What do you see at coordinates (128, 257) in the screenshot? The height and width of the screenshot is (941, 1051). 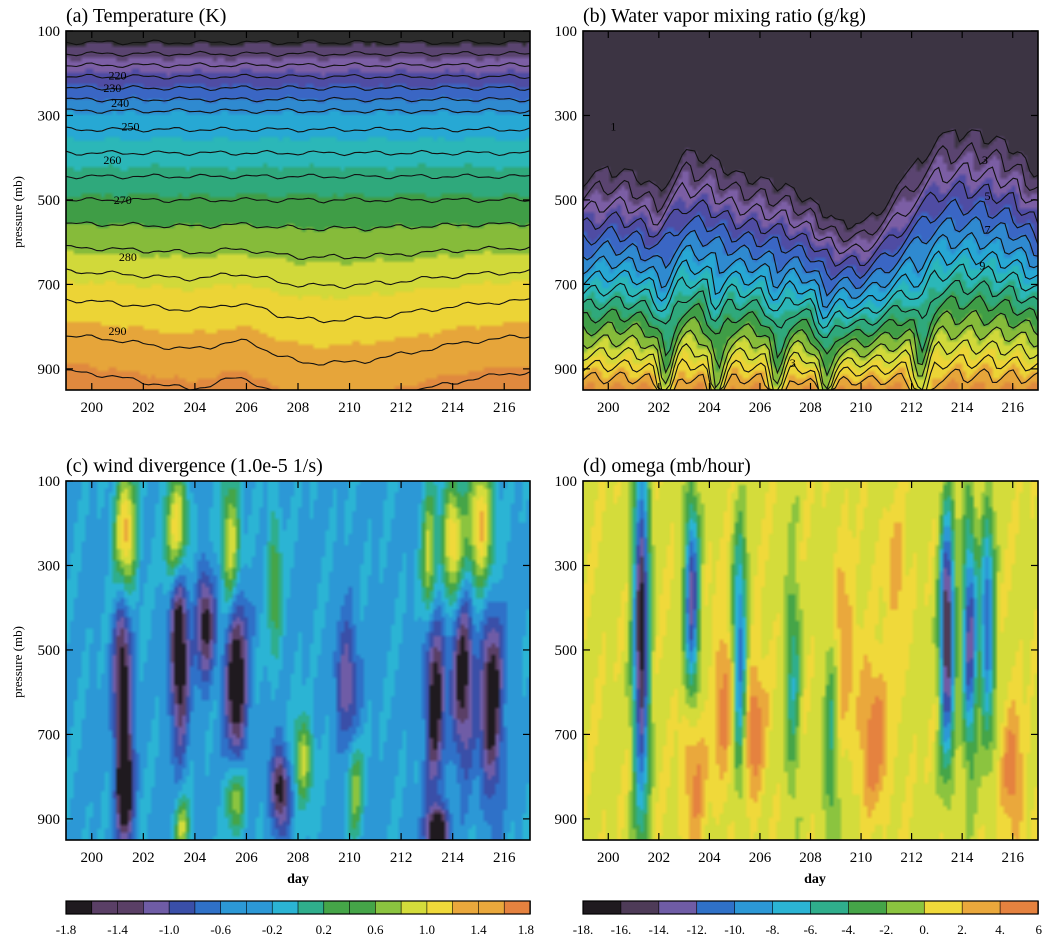 I see `contour-label: 280` at bounding box center [128, 257].